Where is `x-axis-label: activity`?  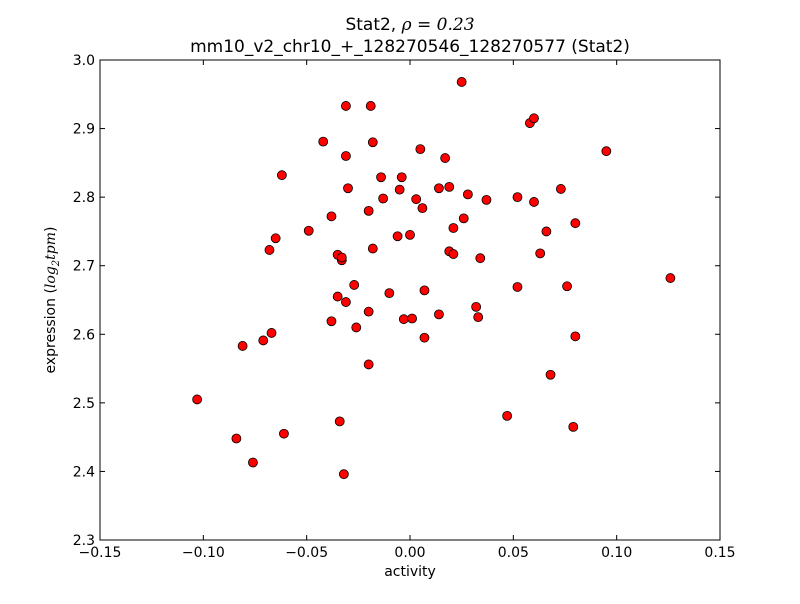 x-axis-label: activity is located at coordinates (410, 572).